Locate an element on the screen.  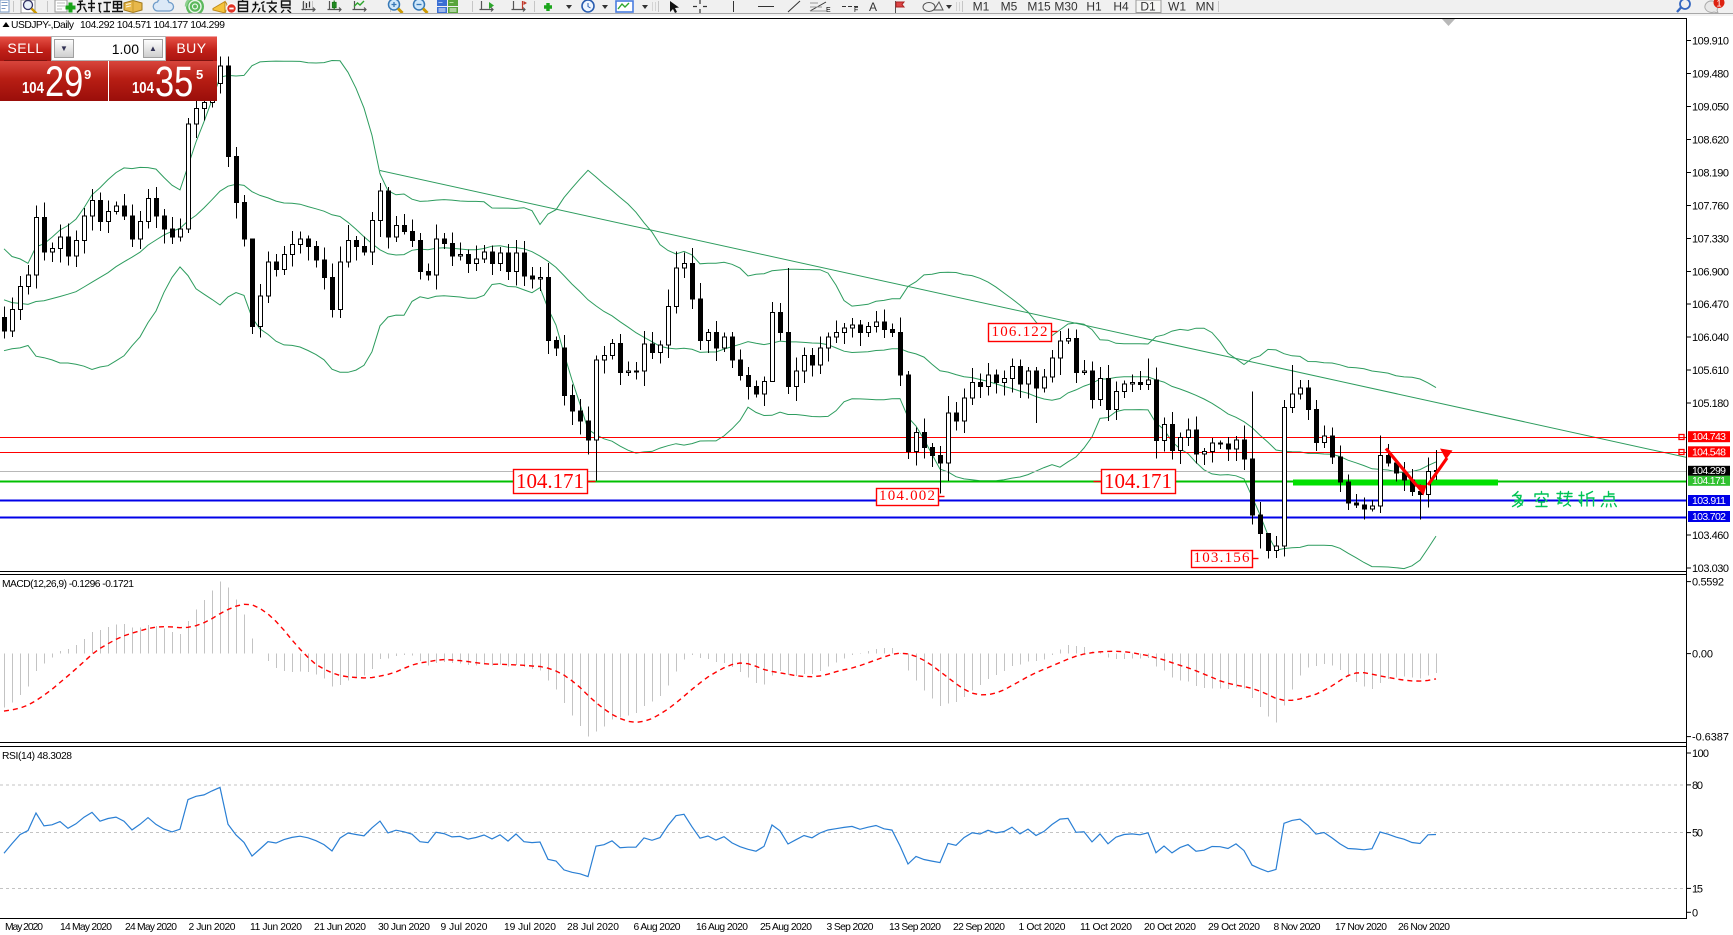
svg-text: 0.5592 is located at coordinates (1708, 583).